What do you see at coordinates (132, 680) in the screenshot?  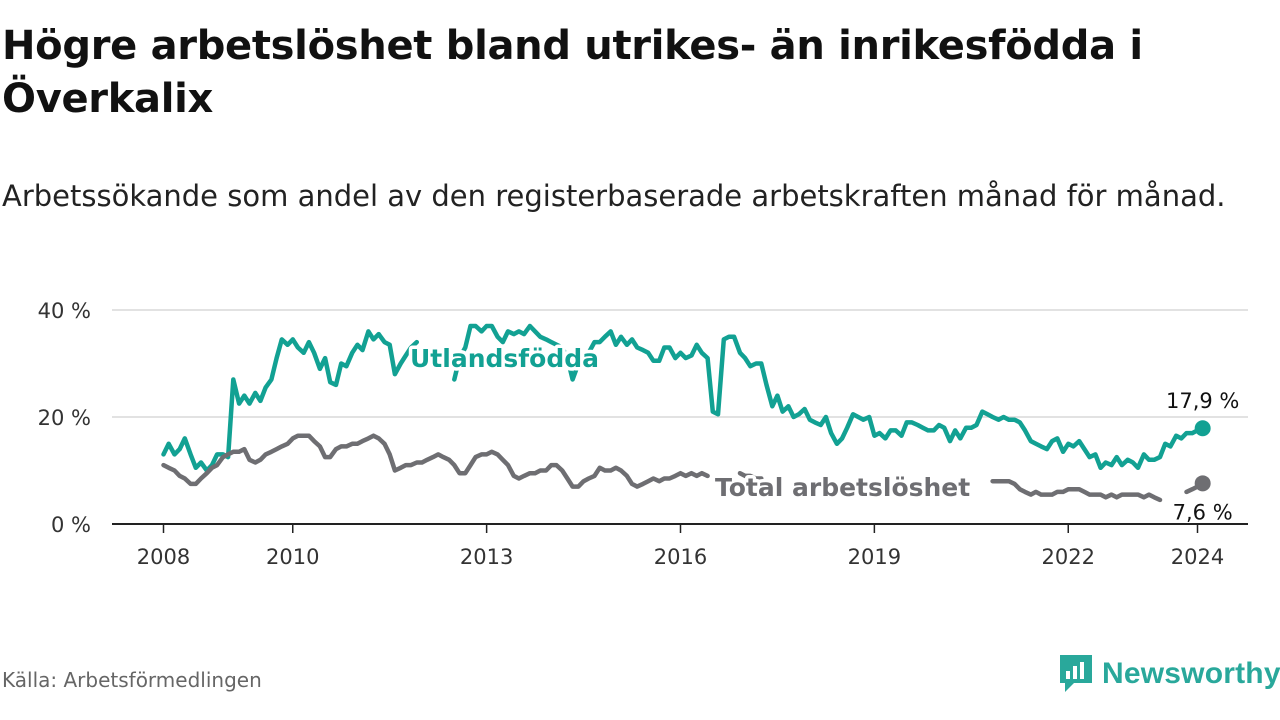 I see `source-note: Källa: Arbetsförmedlingen` at bounding box center [132, 680].